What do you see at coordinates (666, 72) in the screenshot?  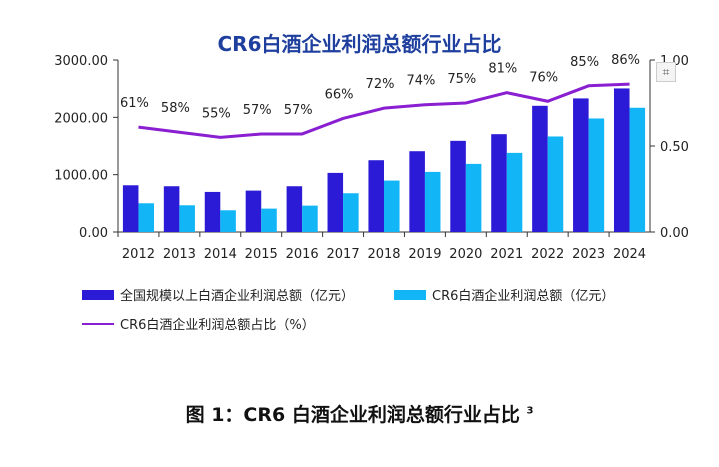 I see `image-icon: ⌗` at bounding box center [666, 72].